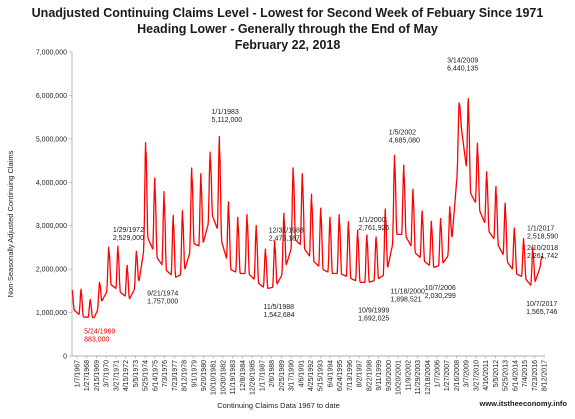  Describe the element at coordinates (194, 373) in the screenshot. I see `x-tick-label: 9/1/1979` at that location.